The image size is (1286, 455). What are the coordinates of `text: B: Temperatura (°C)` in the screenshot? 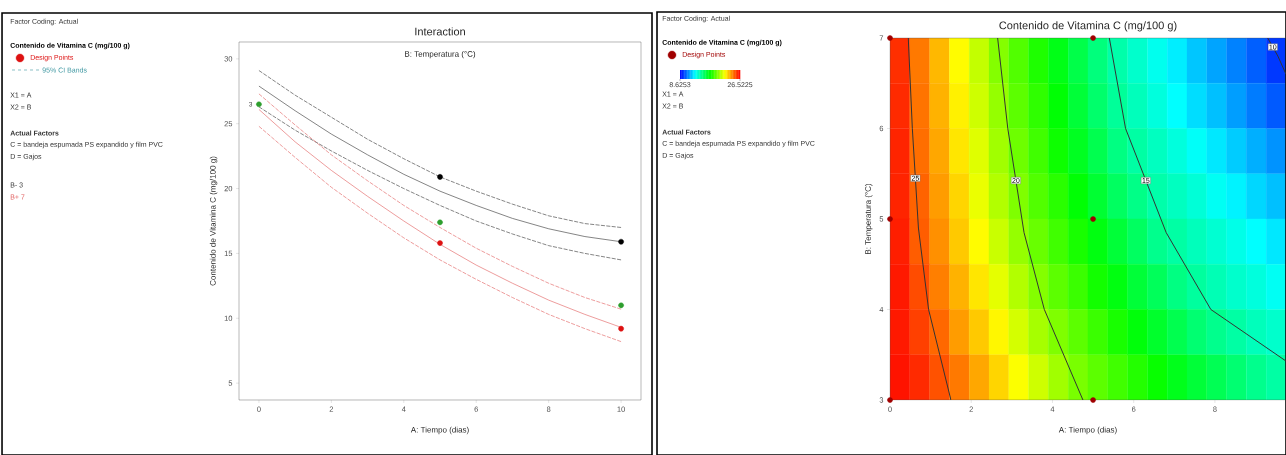 It's located at (440, 54).